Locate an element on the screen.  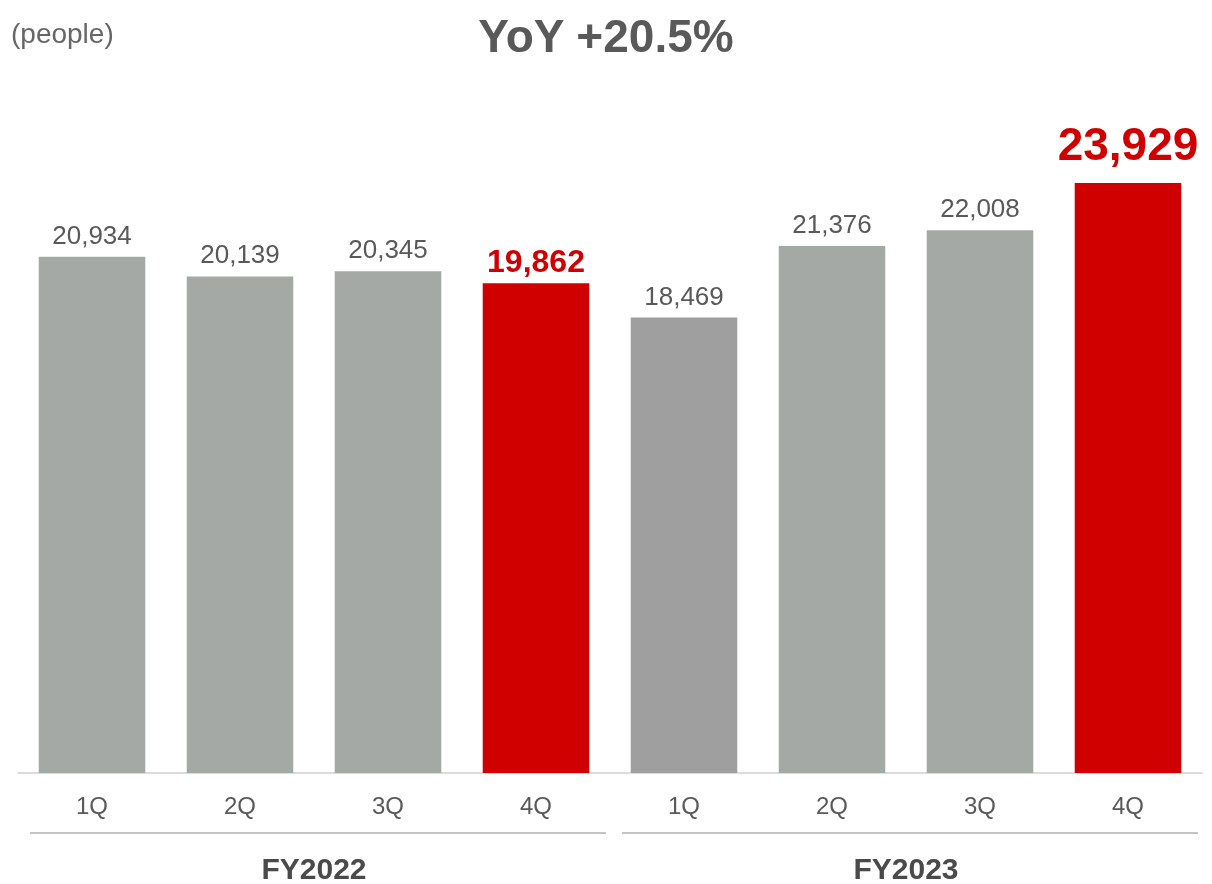
text: FY2023 is located at coordinates (906, 867).